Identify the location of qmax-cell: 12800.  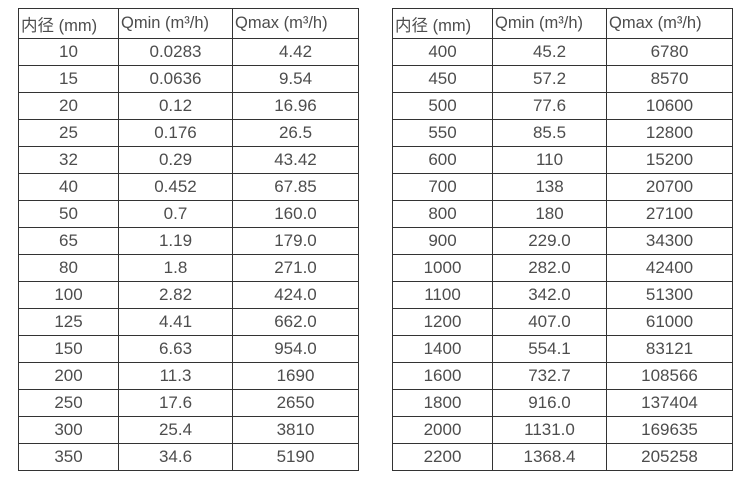
(669, 133).